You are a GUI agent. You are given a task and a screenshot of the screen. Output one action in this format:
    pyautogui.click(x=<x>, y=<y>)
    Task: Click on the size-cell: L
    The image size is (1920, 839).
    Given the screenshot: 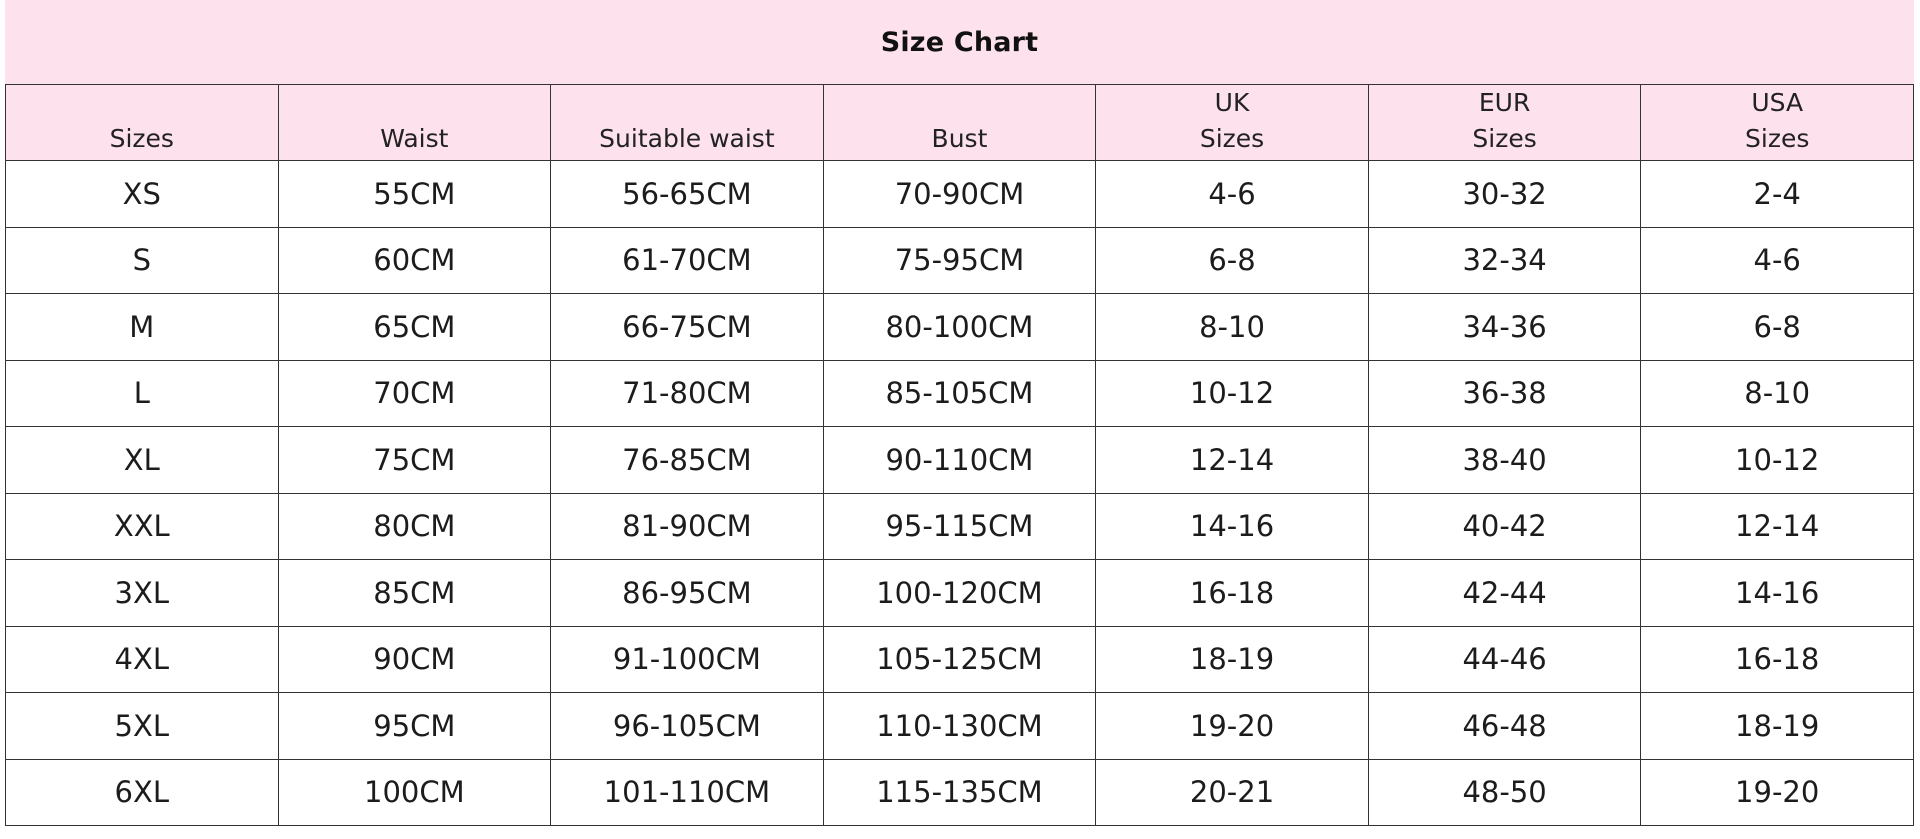 What is the action you would take?
    pyautogui.click(x=142, y=393)
    